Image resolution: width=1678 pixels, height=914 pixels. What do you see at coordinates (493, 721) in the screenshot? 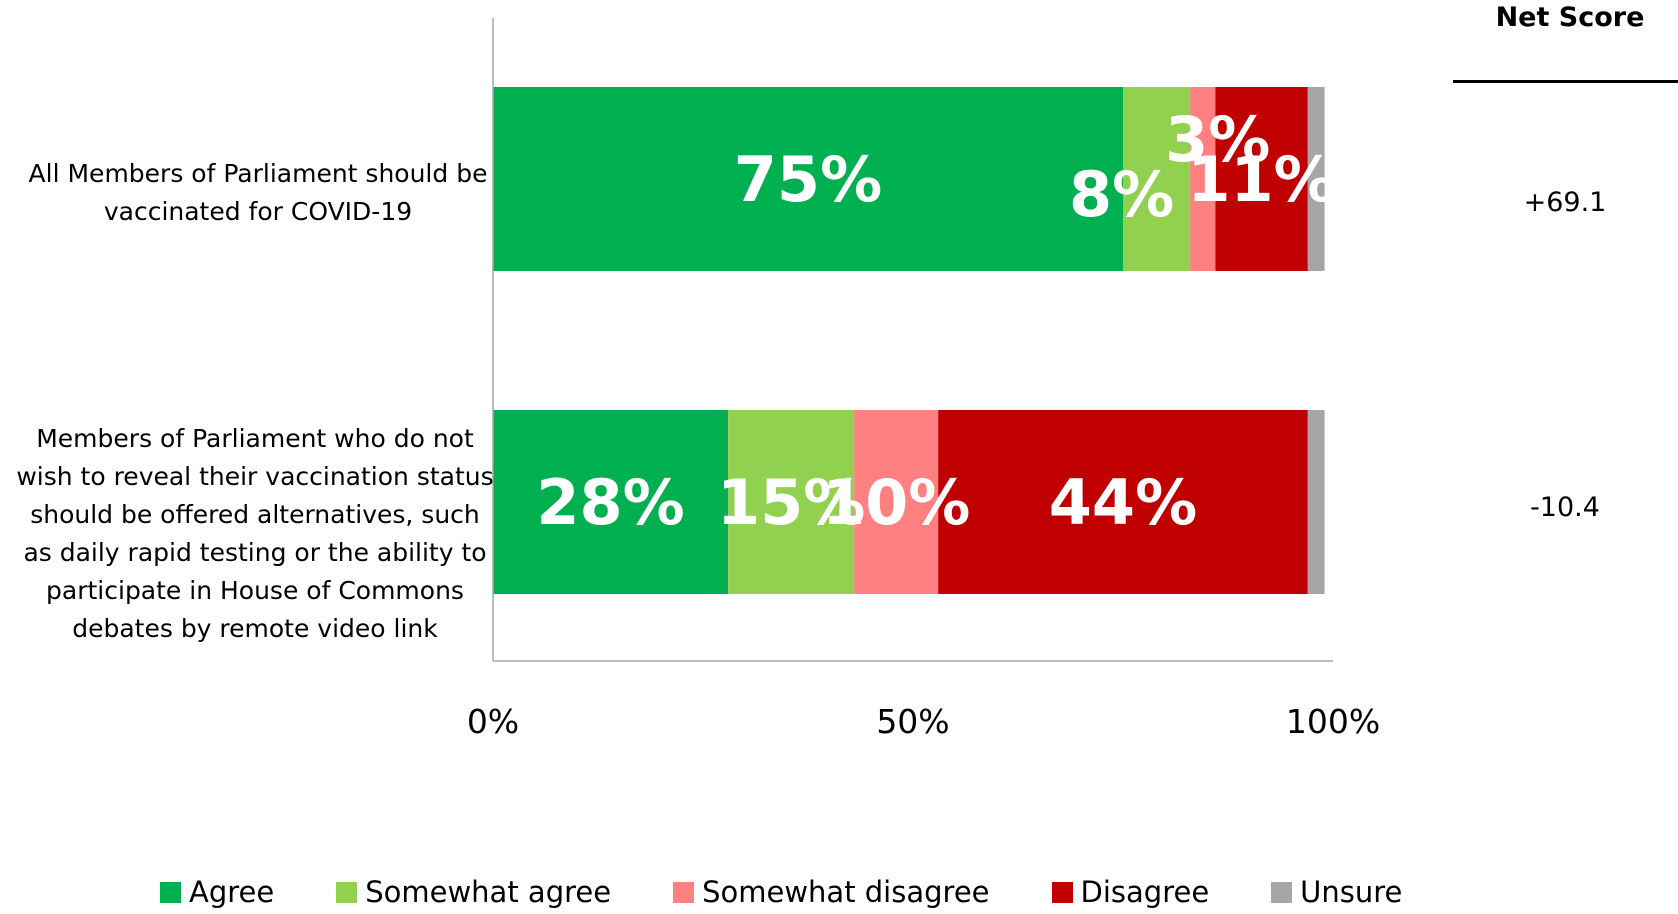
I see `x-tick-label: 0%` at bounding box center [493, 721].